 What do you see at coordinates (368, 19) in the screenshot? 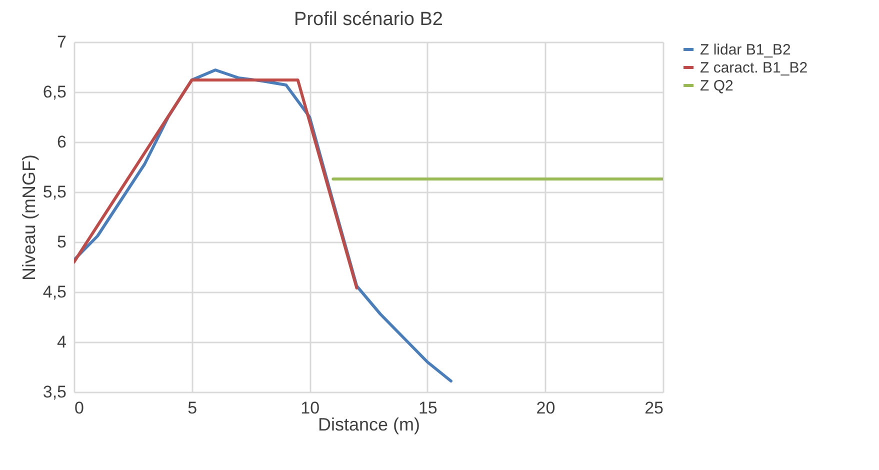
I see `chart-title: Profil scénario B2` at bounding box center [368, 19].